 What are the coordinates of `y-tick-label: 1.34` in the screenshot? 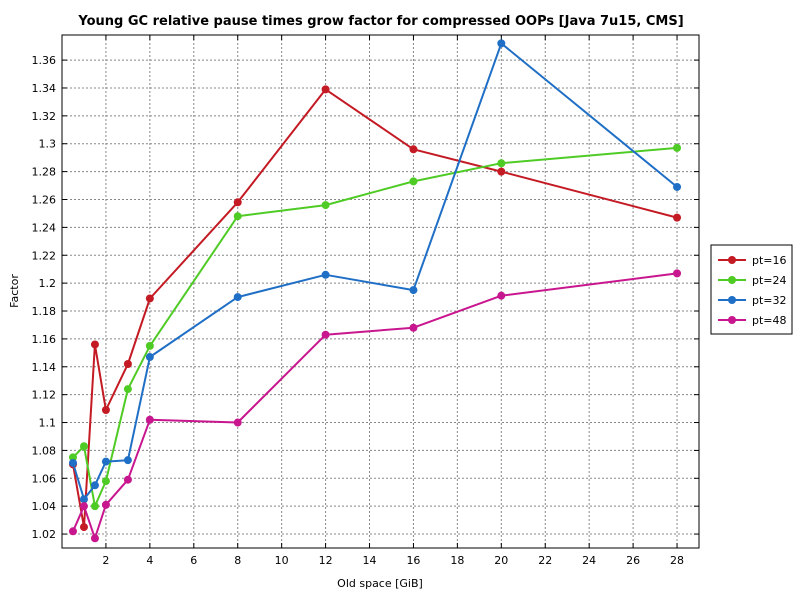 It's located at (44, 88).